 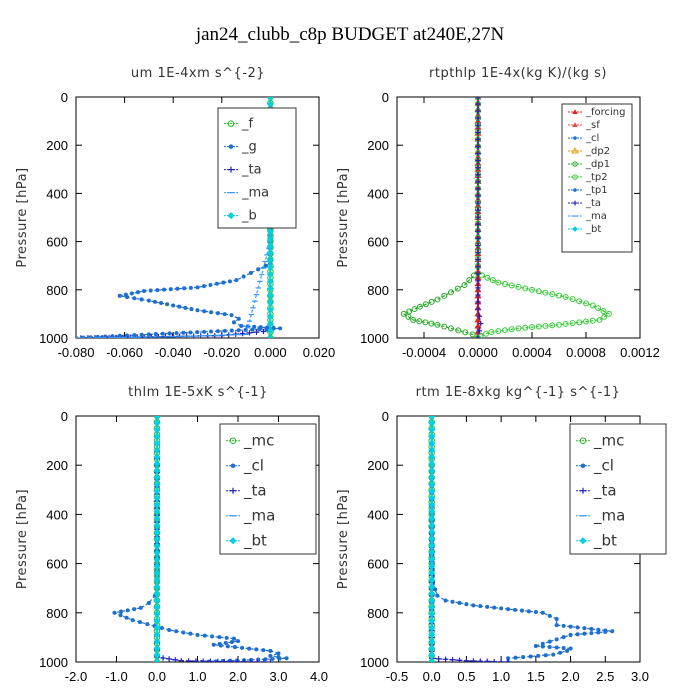 What do you see at coordinates (116, 676) in the screenshot?
I see `x-tick-label: -1.0` at bounding box center [116, 676].